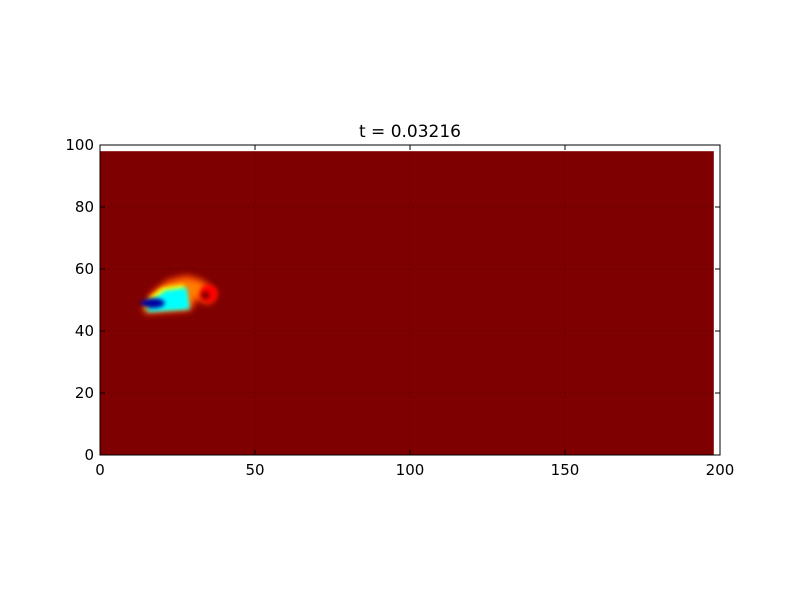  I want to click on y-tick-label: 80, so click(84, 207).